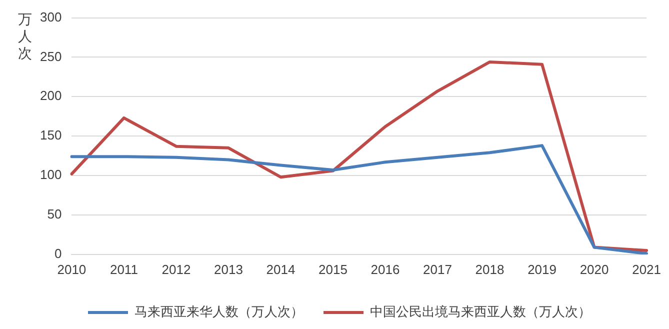 This screenshot has height=329, width=669. What do you see at coordinates (385, 269) in the screenshot?
I see `x-tick-label: 2016` at bounding box center [385, 269].